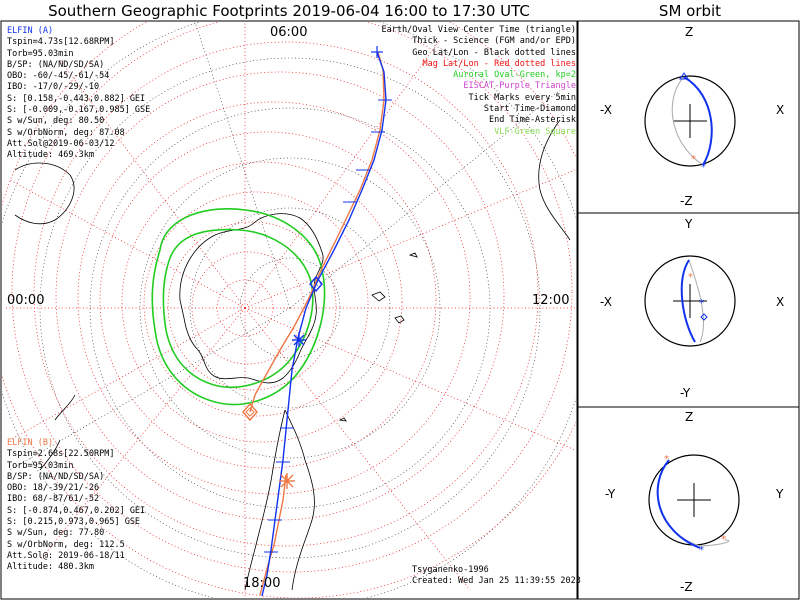  What do you see at coordinates (61, 42) in the screenshot?
I see `info-line: Tspin=4.73s[12.68RPM]` at bounding box center [61, 42].